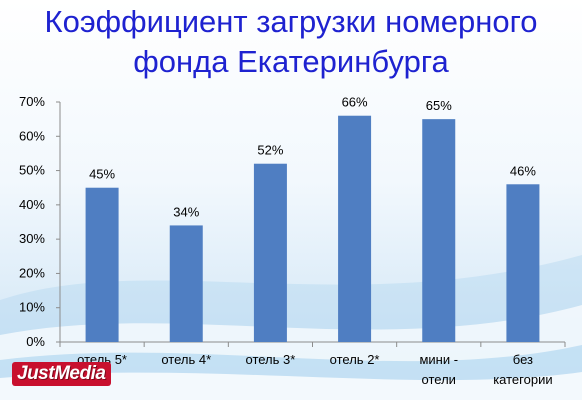 The width and height of the screenshot is (582, 400). Describe the element at coordinates (102, 174) in the screenshot. I see `data-label: 45%` at that location.